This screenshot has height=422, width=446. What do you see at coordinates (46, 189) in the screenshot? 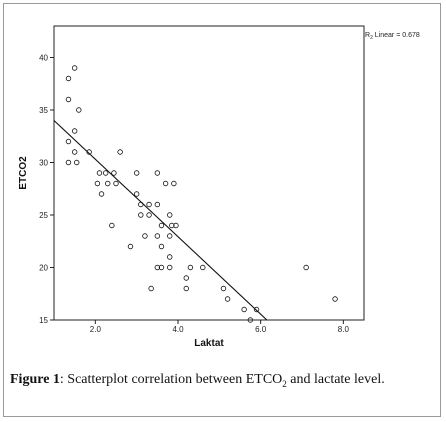
I see `y-axis-ticks: 15 20 25 30 35 40` at bounding box center [46, 189].